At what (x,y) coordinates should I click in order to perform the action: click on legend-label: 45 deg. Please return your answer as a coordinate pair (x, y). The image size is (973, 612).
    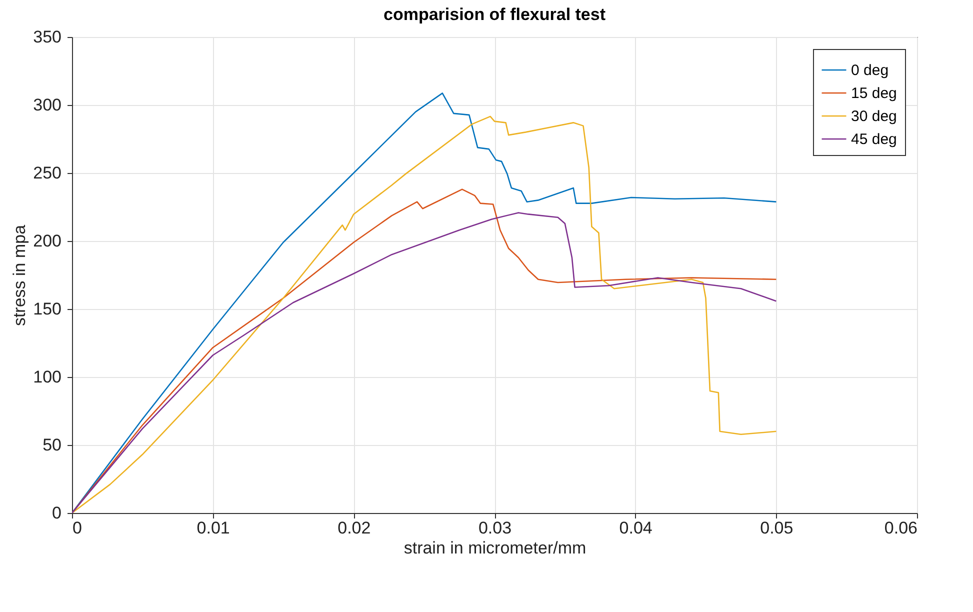
    Looking at the image, I should click on (874, 139).